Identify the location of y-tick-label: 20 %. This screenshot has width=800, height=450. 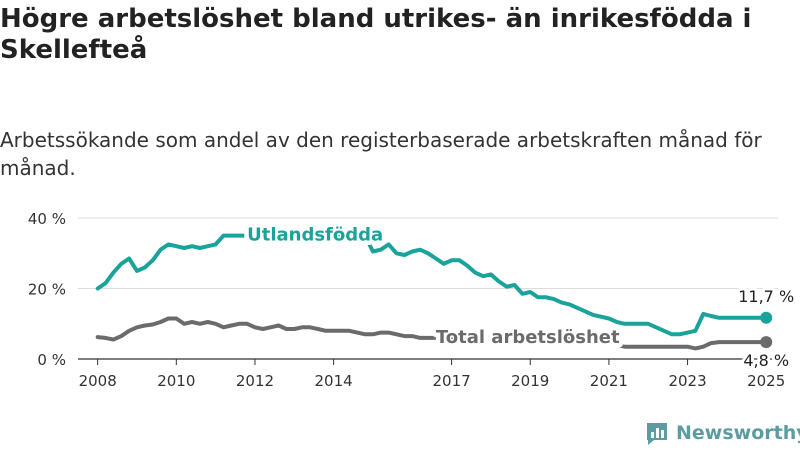
(47, 290).